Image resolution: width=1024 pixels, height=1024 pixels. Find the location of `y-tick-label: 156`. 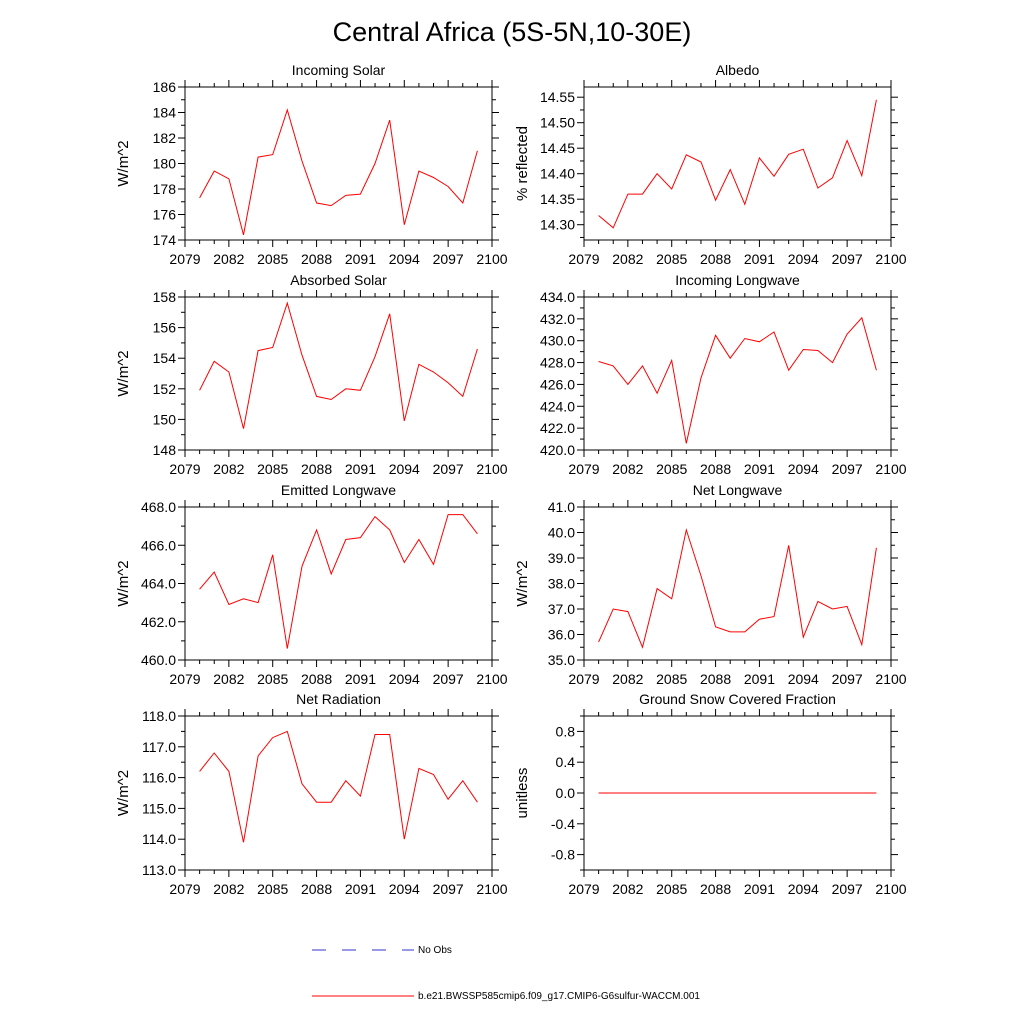

y-tick-label: 156 is located at coordinates (165, 328).